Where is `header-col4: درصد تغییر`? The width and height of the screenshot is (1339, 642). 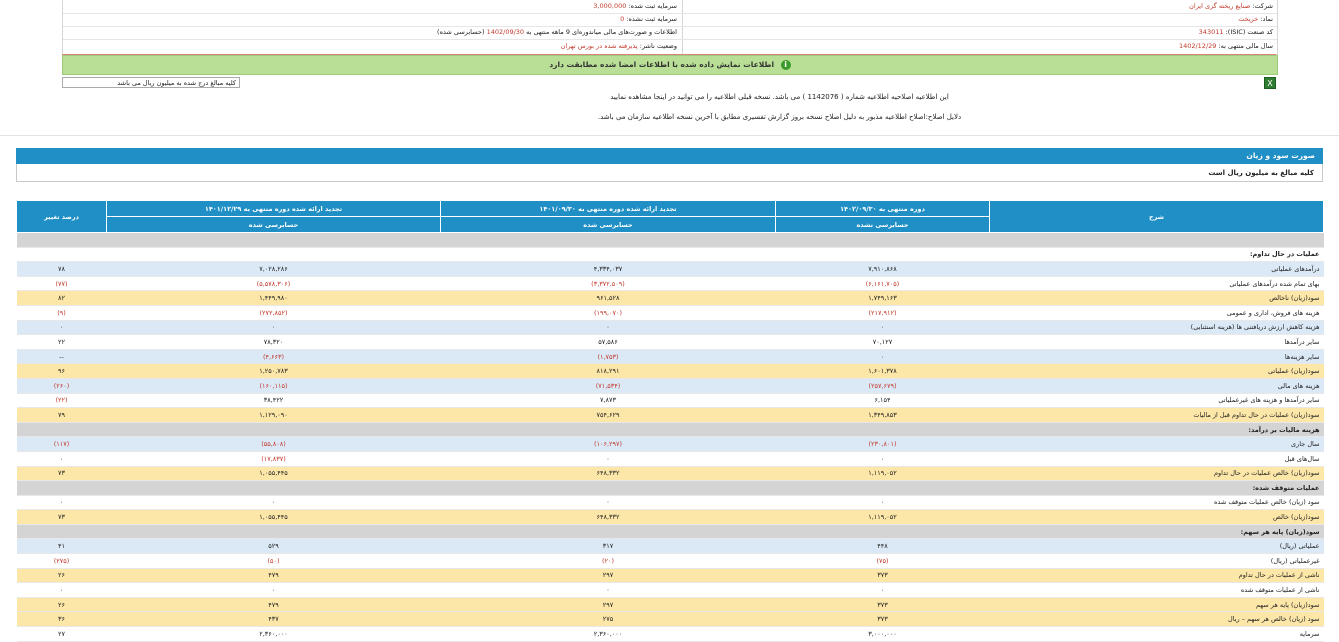 header-col4: درصد تغییر is located at coordinates (61, 216).